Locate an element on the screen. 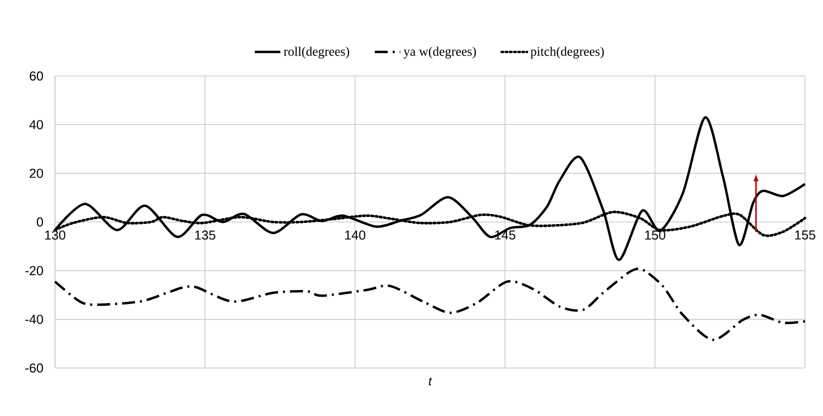  legend-label: roll(degrees) is located at coordinates (317, 52).